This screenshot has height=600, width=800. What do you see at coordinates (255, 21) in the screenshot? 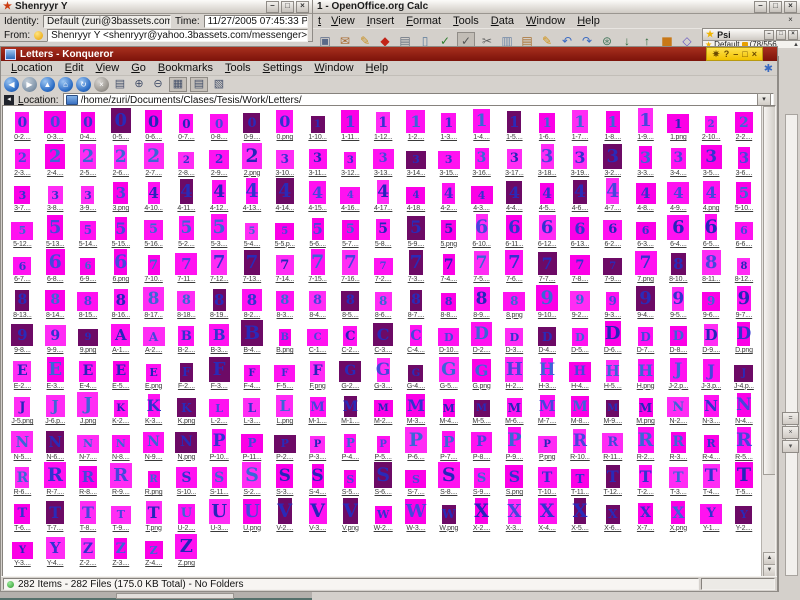
I see `time-field: 11/27/2005 07:45:33 PM` at bounding box center [255, 21].